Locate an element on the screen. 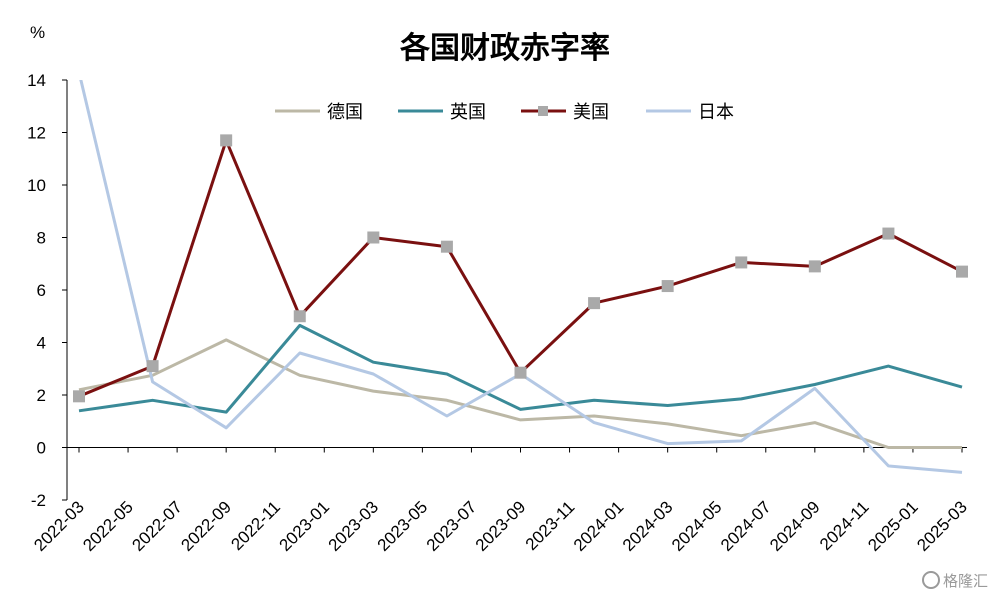 This screenshot has height=598, width=998. legend-label-德国: 德国 is located at coordinates (345, 112).